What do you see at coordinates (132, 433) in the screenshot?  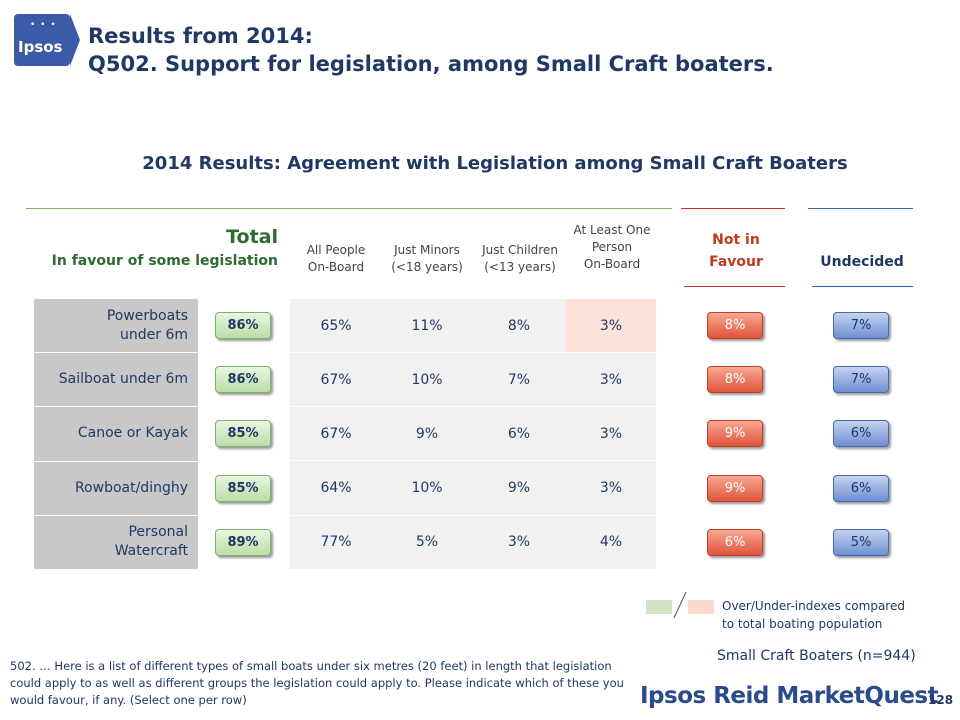 I see `row-label-line: Canoe or Kayak` at bounding box center [132, 433].